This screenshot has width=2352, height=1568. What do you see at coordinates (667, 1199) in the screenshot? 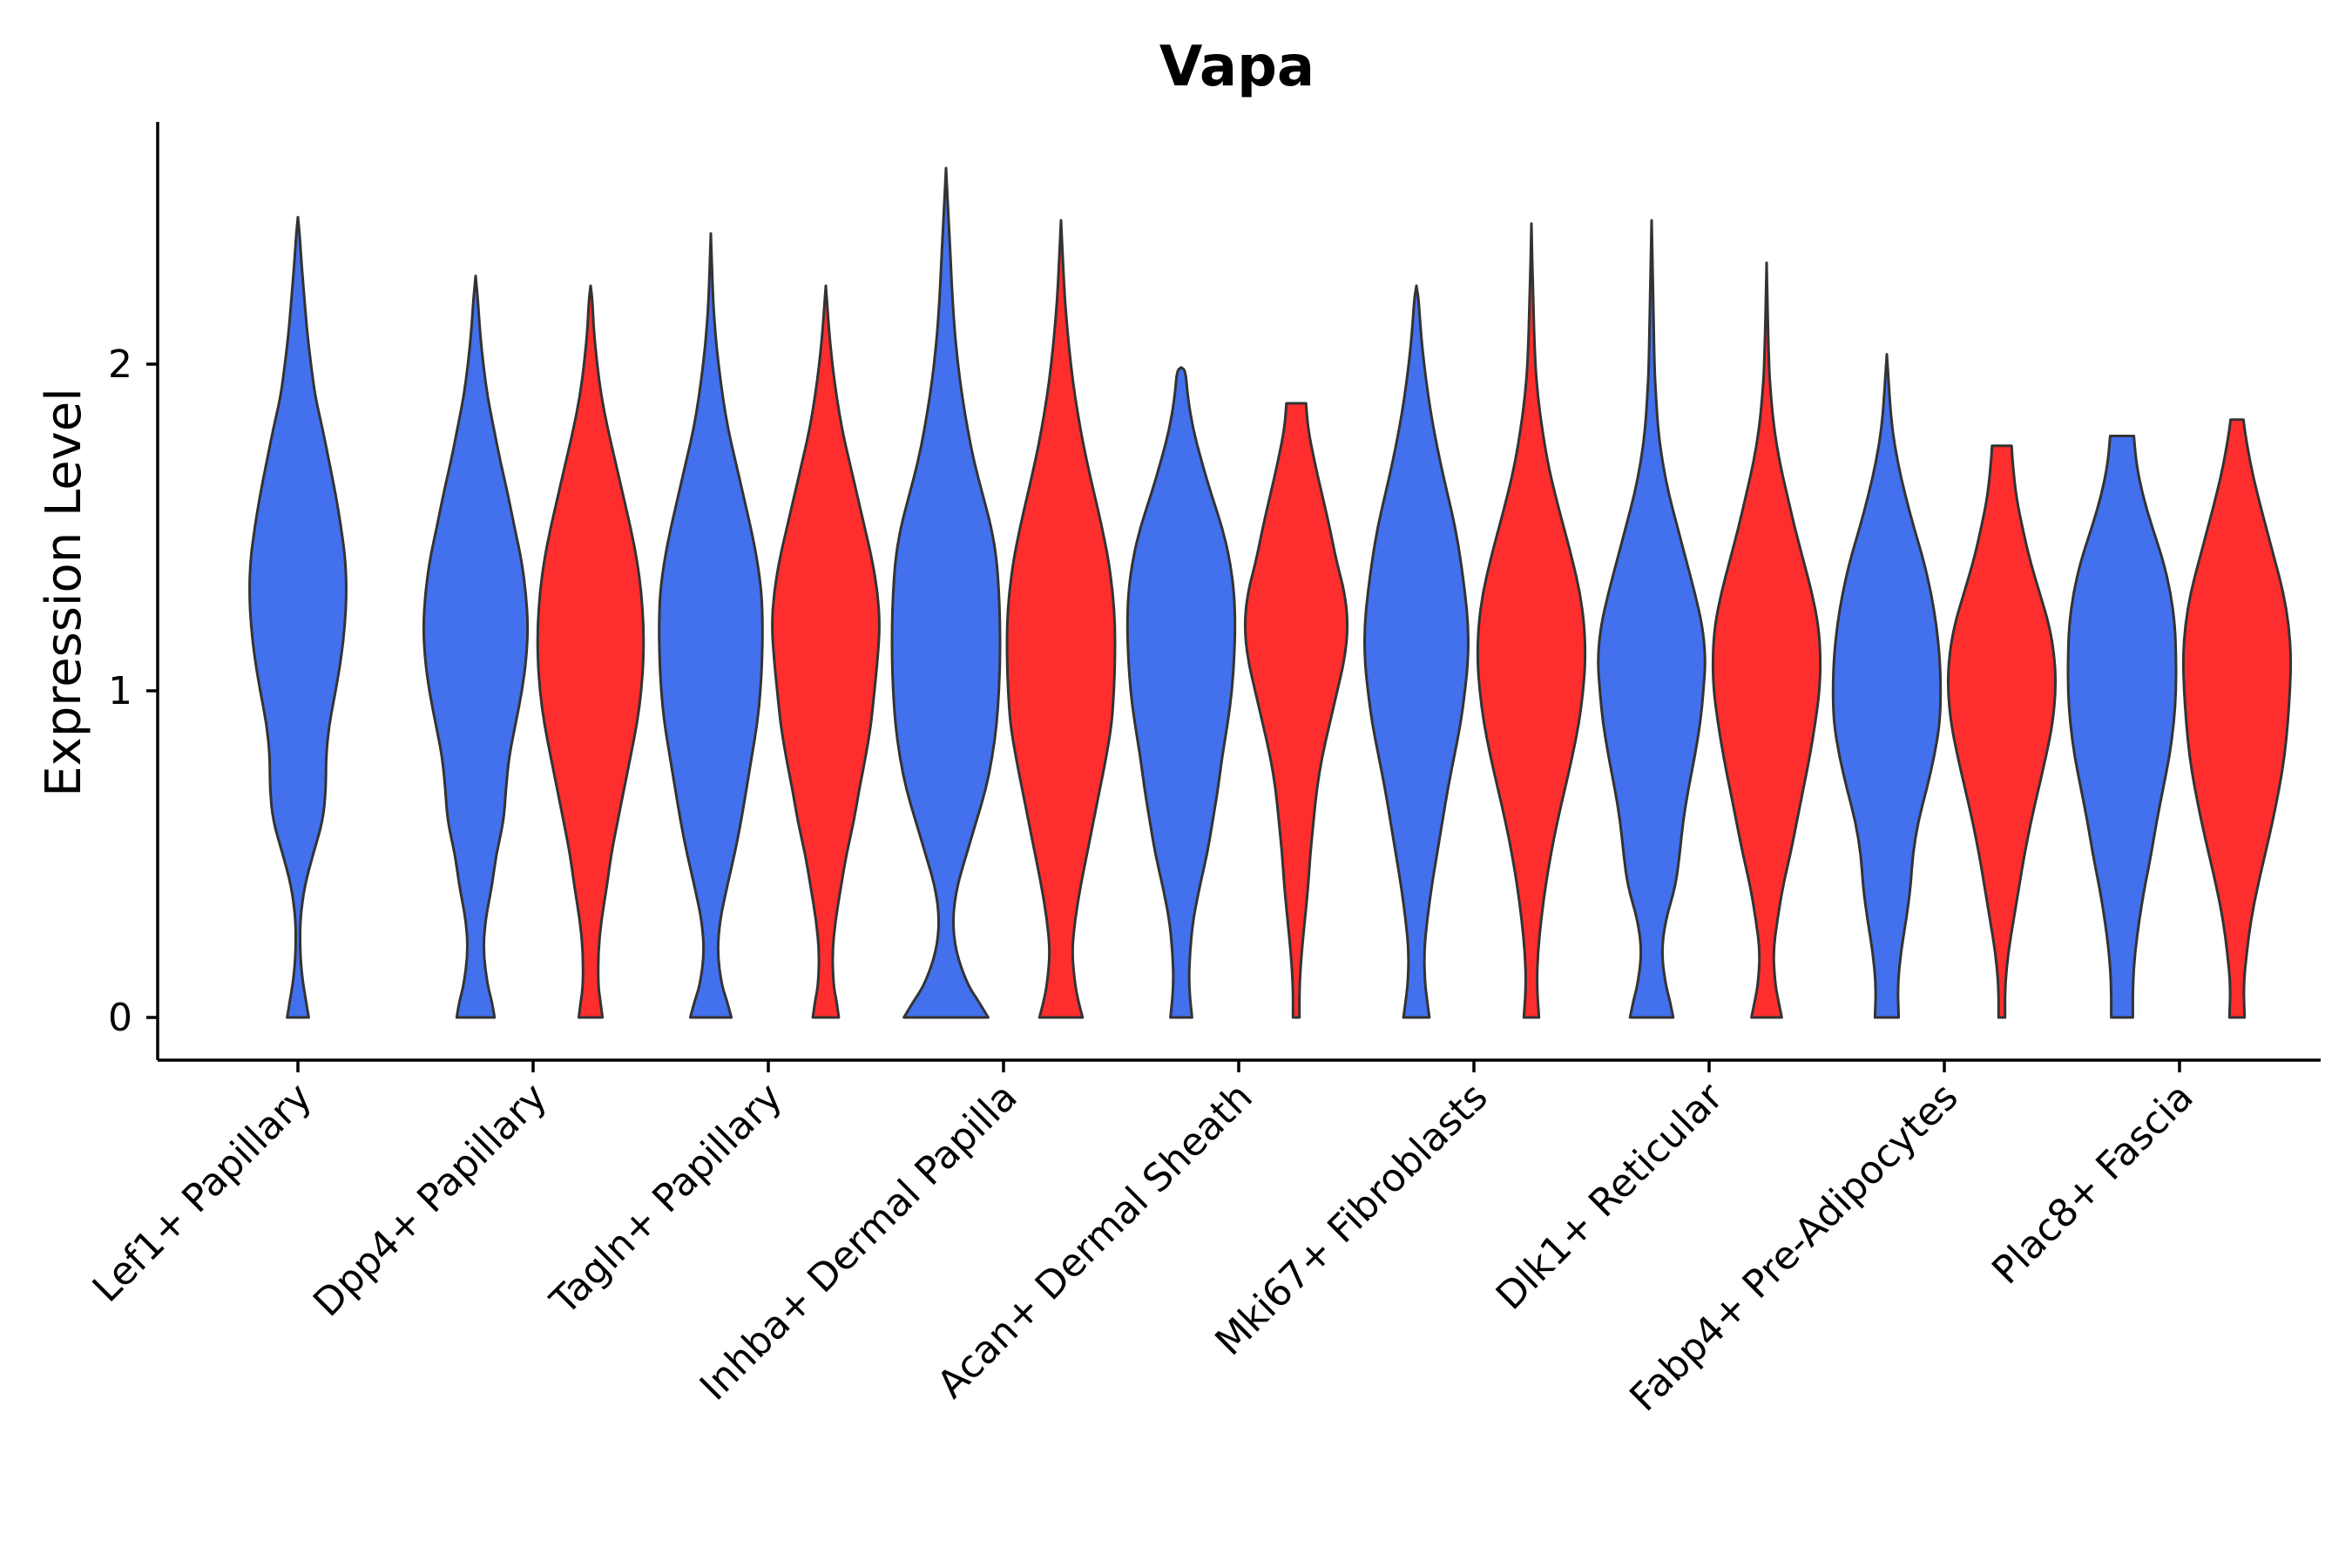
I see `x-tick-label-tagln-papillary: Tagln+ Papillary` at bounding box center [667, 1199].